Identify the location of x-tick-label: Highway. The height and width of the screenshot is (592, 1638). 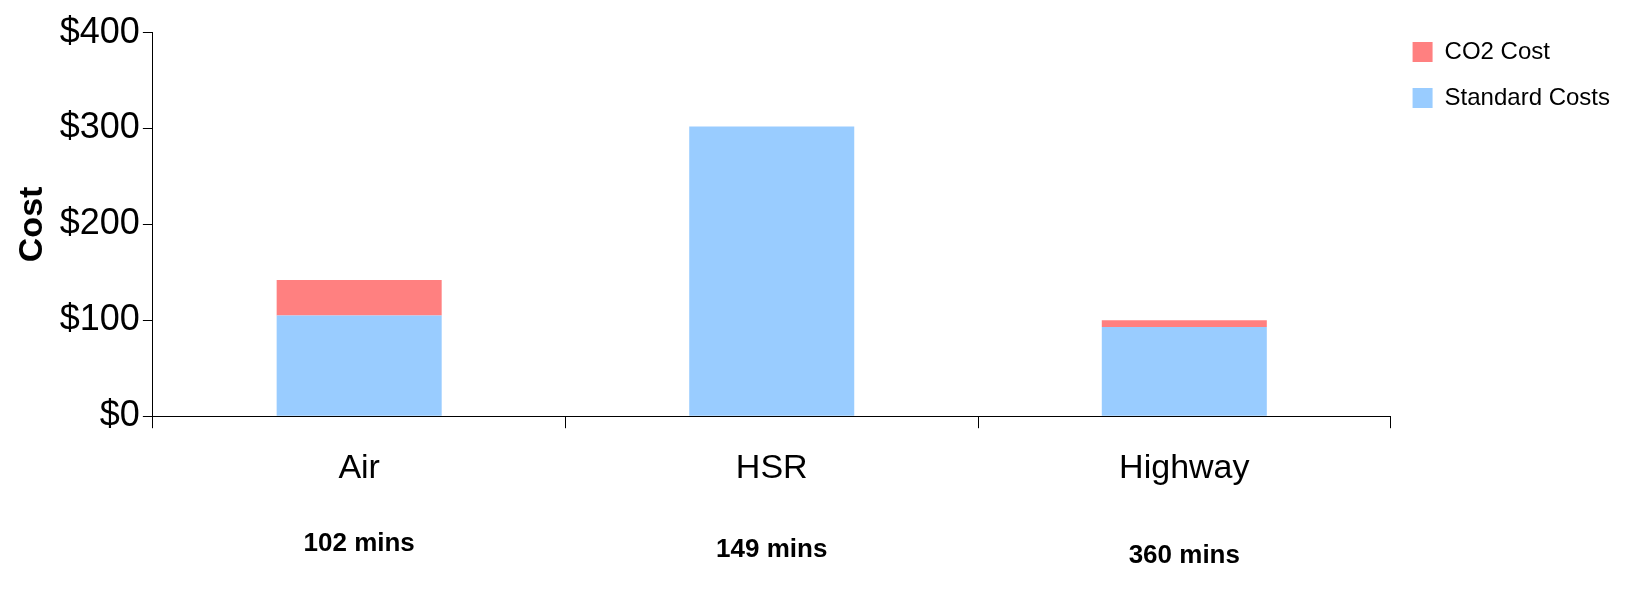
(1184, 465).